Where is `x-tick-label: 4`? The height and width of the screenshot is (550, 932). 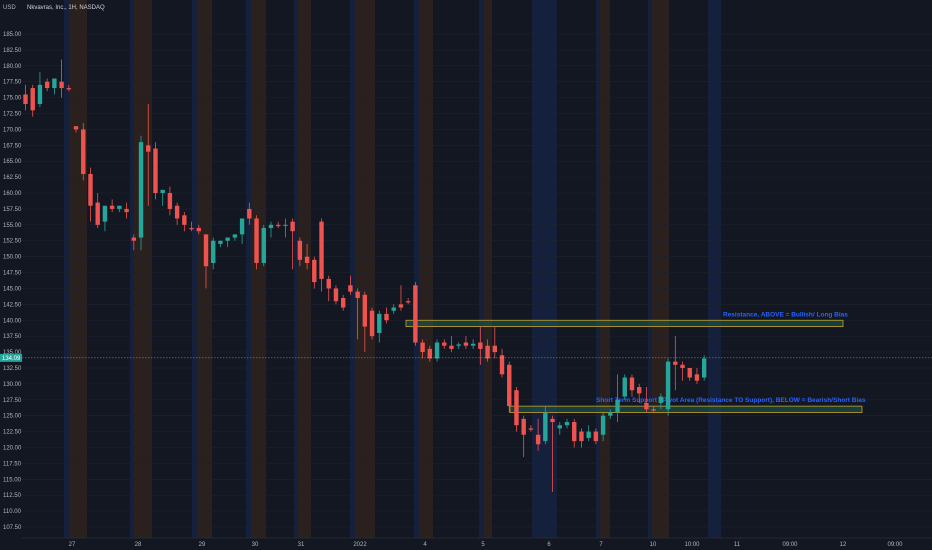
x-tick-label: 4 is located at coordinates (425, 545).